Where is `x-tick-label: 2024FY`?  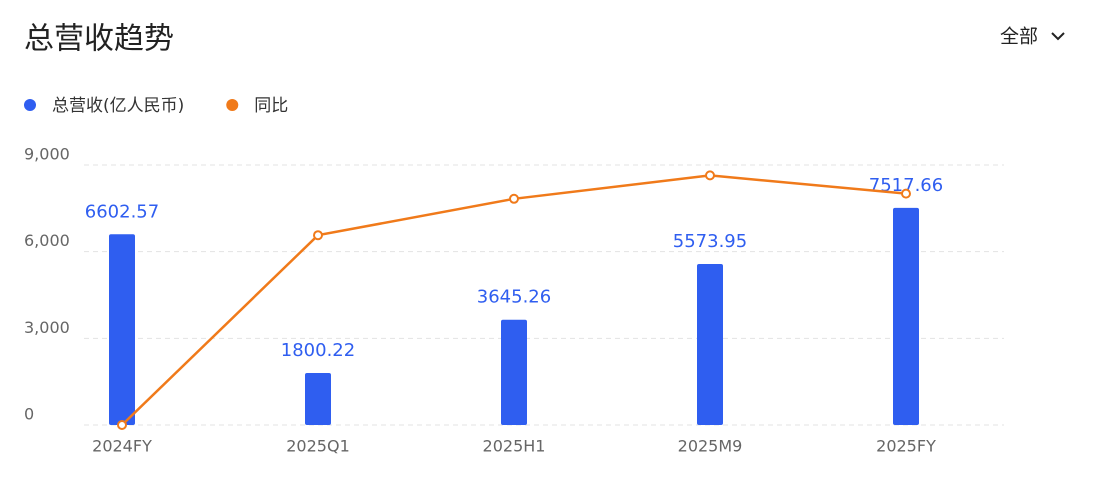 x-tick-label: 2024FY is located at coordinates (122, 446).